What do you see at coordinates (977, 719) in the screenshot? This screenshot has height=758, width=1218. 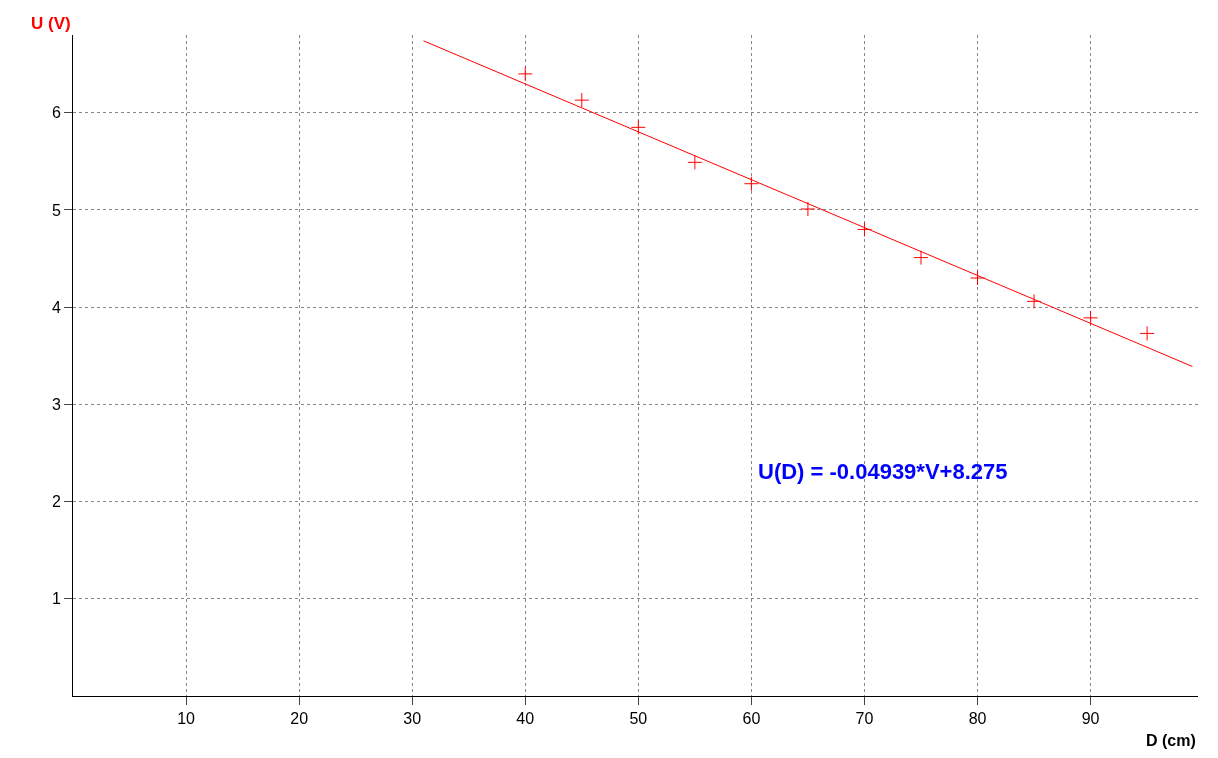 I see `x-tick-label: 80` at bounding box center [977, 719].